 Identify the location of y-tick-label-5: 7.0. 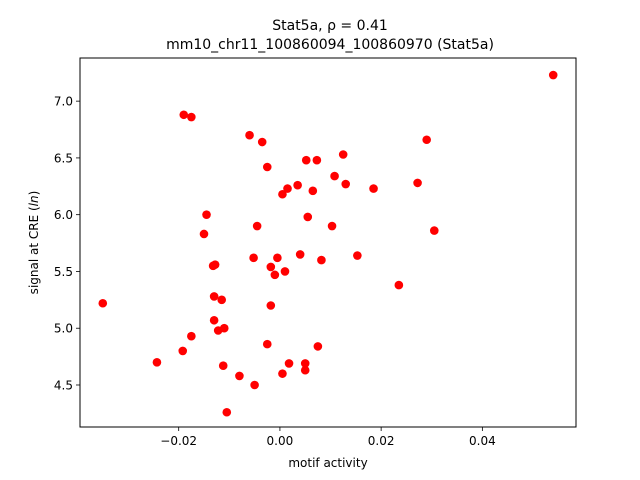
(63, 102).